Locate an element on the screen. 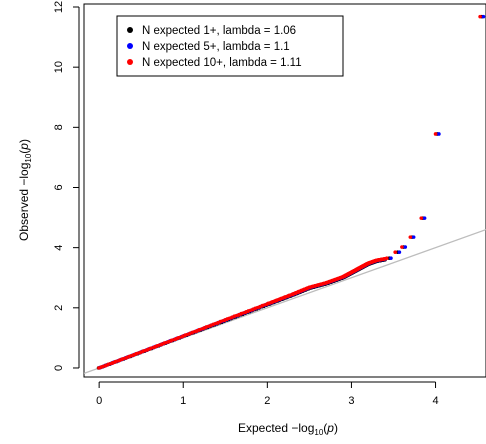 The width and height of the screenshot is (486, 444). x-tick-label: 3 is located at coordinates (351, 401).